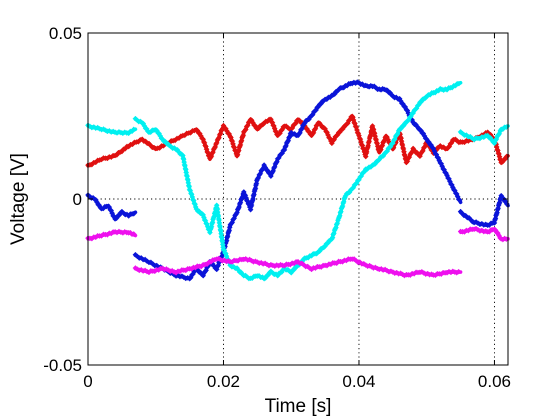 Image resolution: width=560 pixels, height=420 pixels. What do you see at coordinates (297, 381) in the screenshot?
I see `x-tick-labels: 0 0.02 0.04 0.06` at bounding box center [297, 381].